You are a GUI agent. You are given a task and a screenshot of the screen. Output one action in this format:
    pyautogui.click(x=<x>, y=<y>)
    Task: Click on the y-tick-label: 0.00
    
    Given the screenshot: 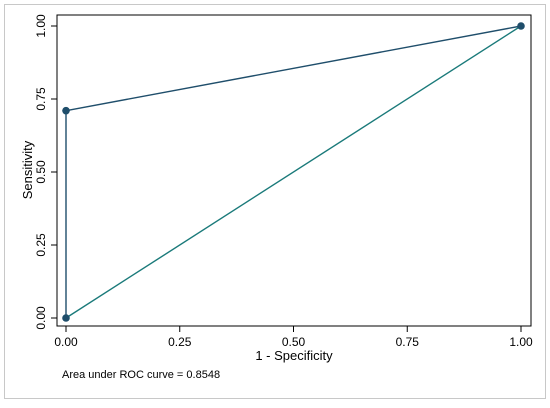 What is the action you would take?
    pyautogui.click(x=41, y=318)
    